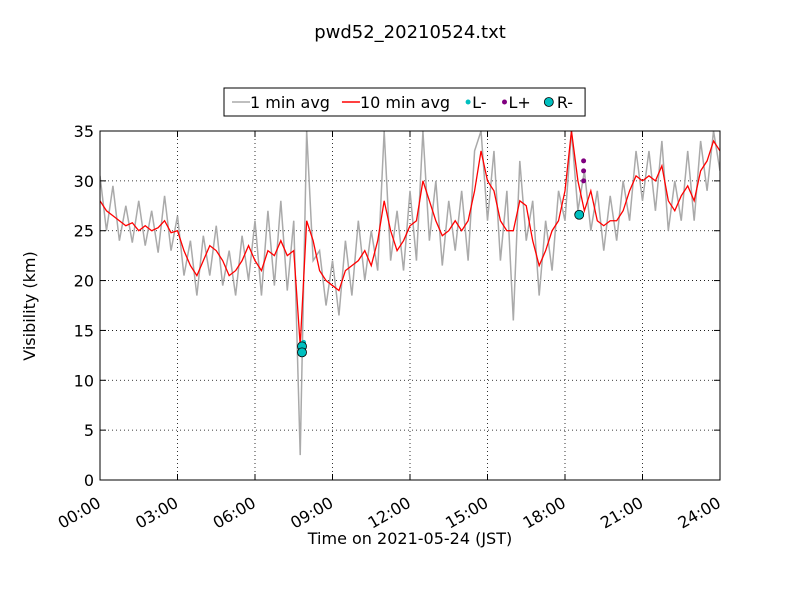 The width and height of the screenshot is (800, 604). I want to click on legend-box, so click(404, 102).